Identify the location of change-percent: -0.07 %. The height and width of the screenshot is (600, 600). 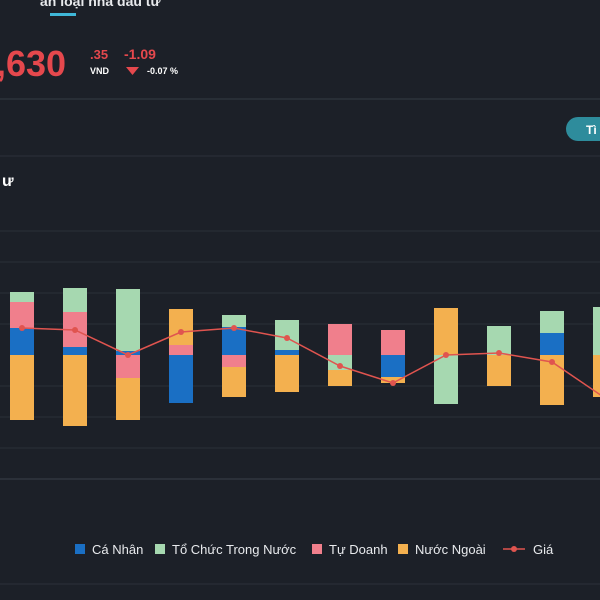
(162, 71).